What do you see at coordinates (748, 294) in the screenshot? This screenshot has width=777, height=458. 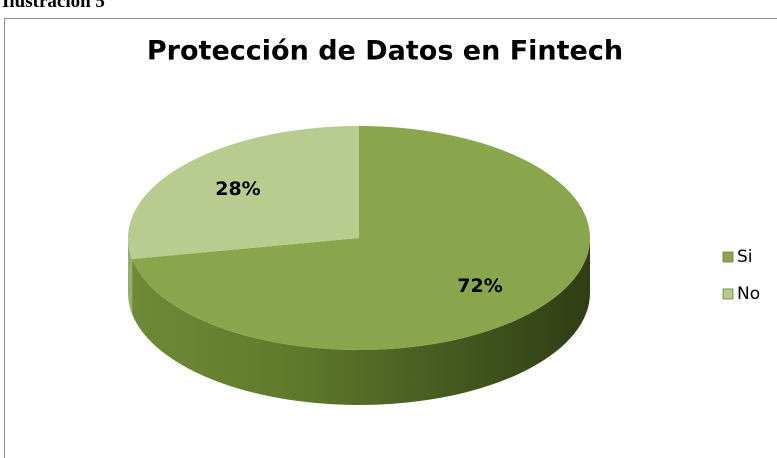 I see `legend-label: No` at bounding box center [748, 294].